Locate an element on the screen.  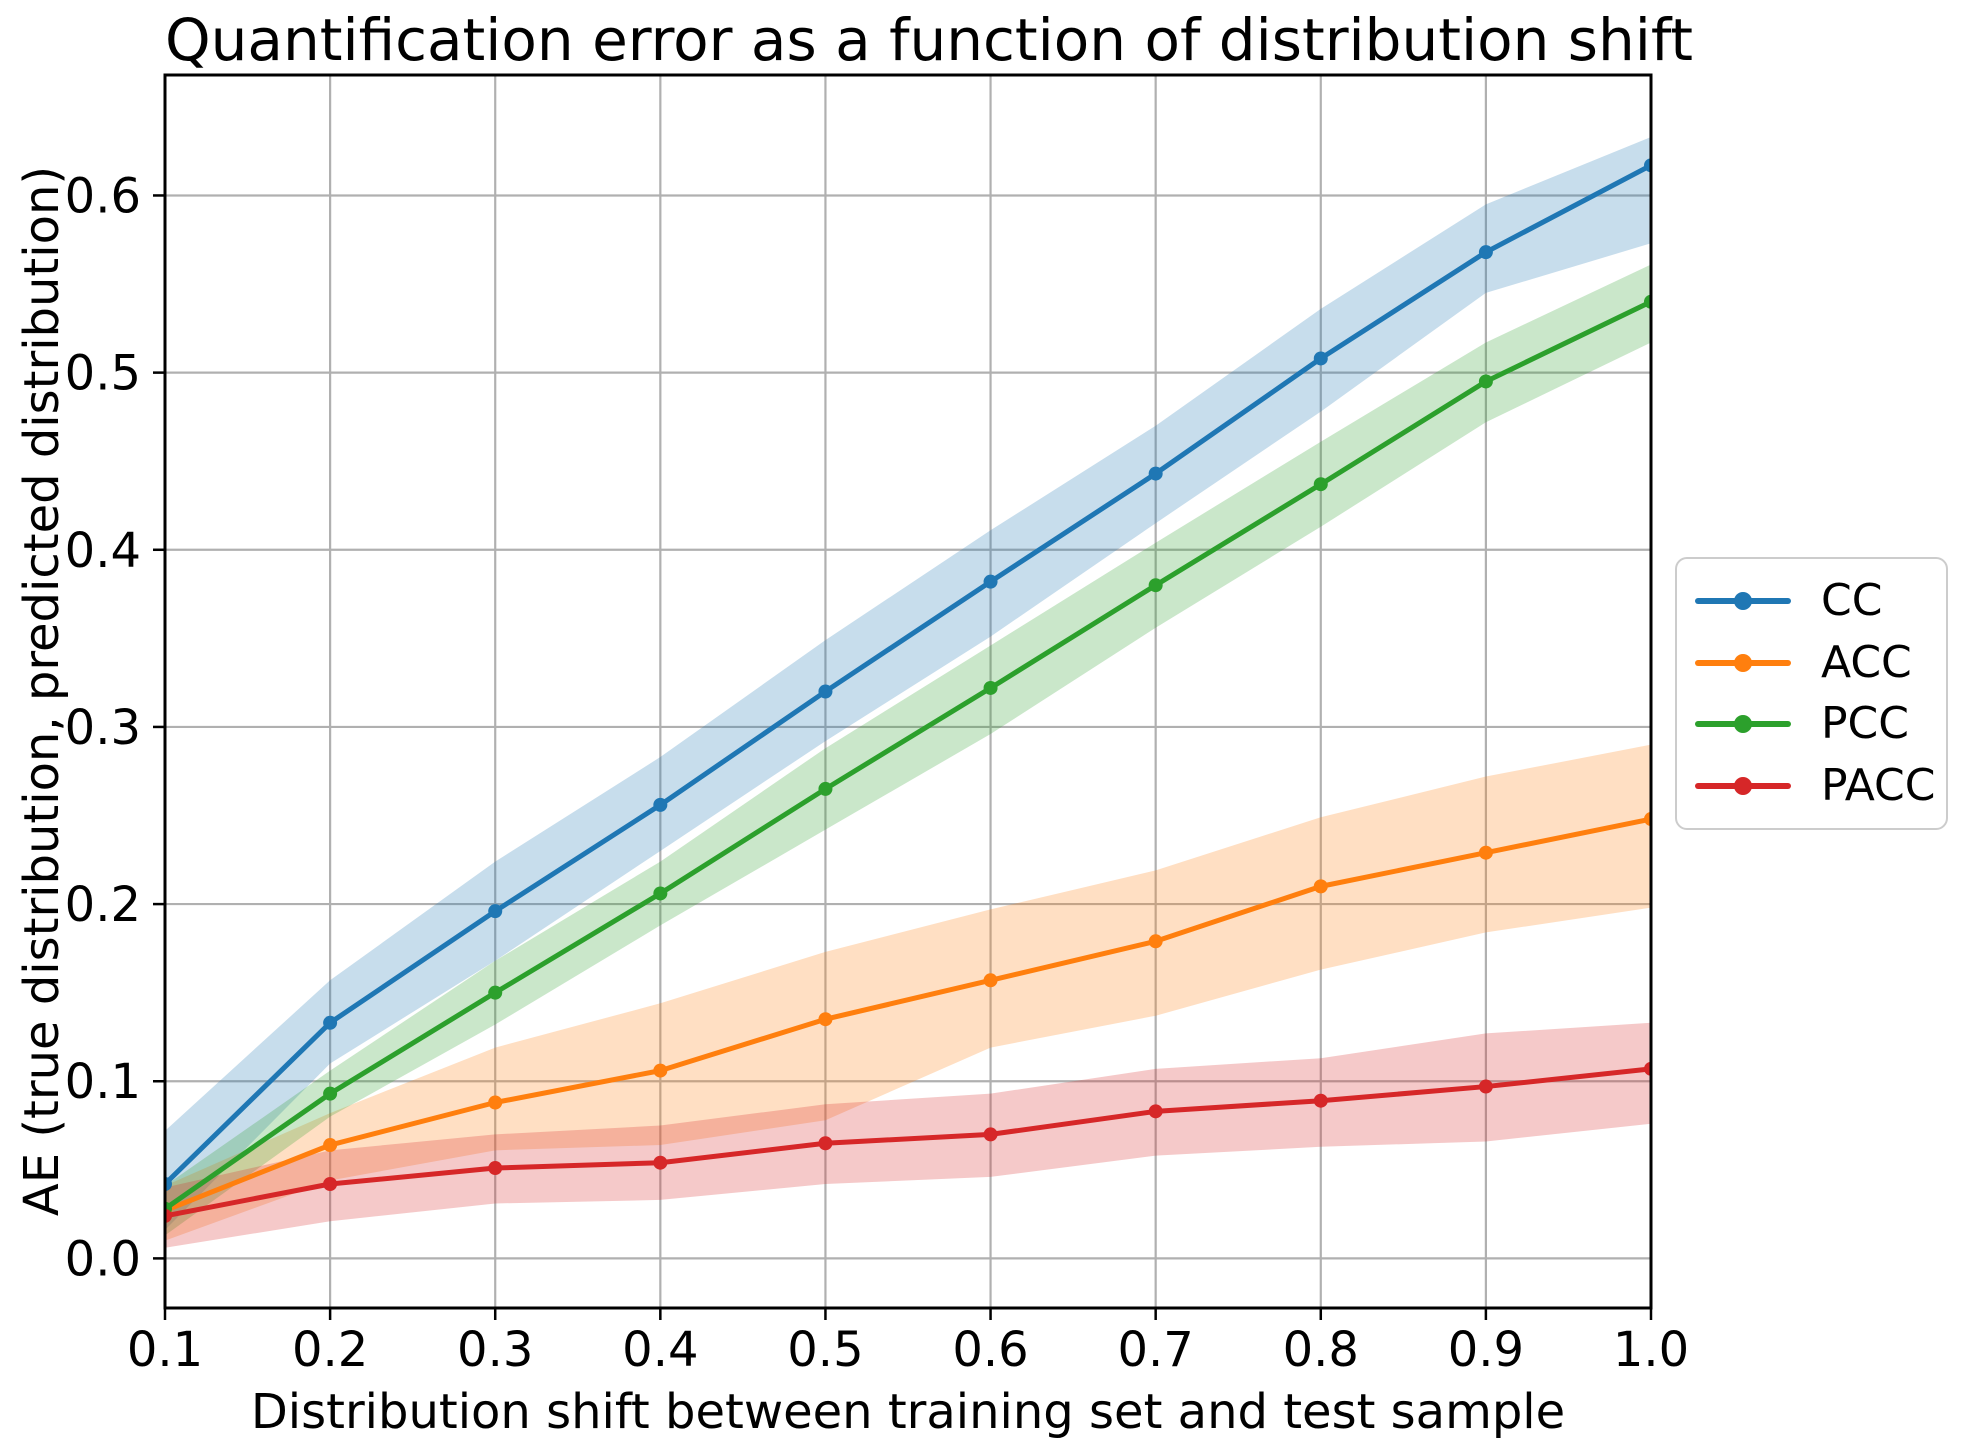
tick-label-y: 0.3 is located at coordinates (103, 728).